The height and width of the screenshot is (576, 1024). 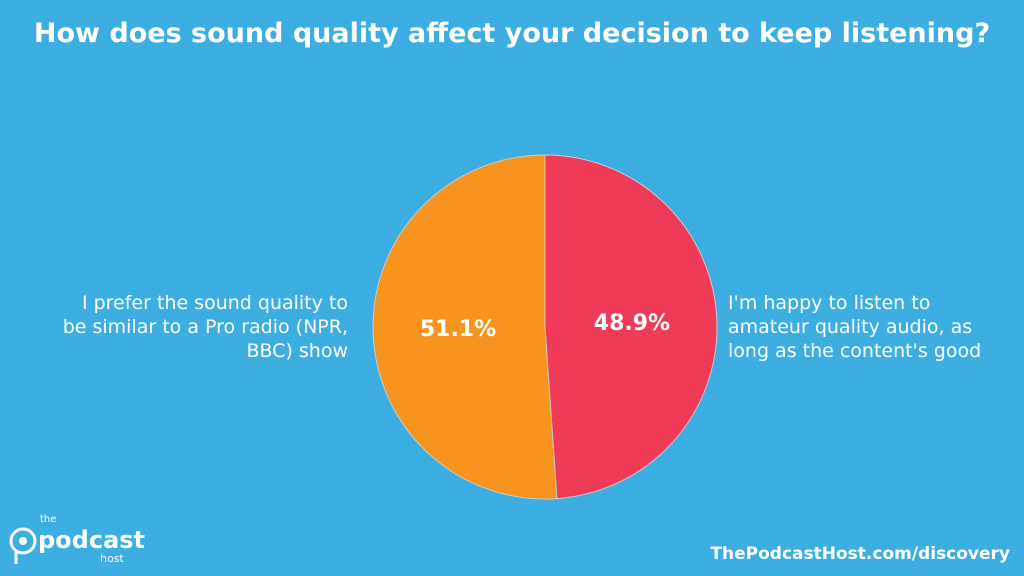 I want to click on value-label: 48.9%, so click(x=632, y=323).